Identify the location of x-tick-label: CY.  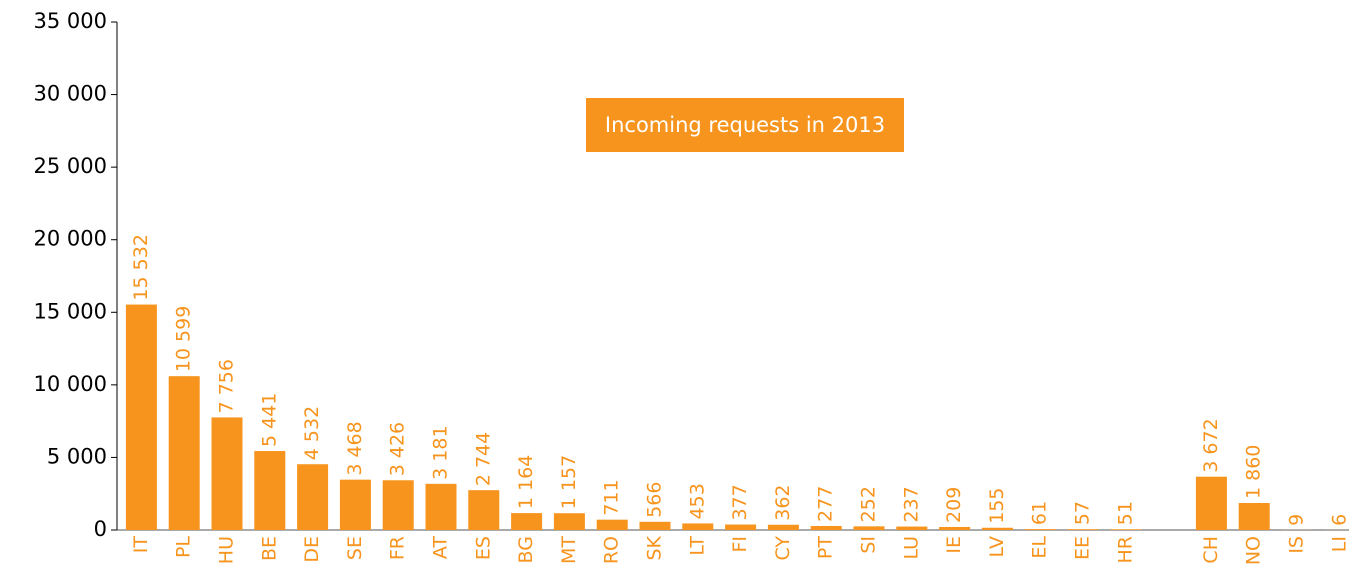
(783, 548).